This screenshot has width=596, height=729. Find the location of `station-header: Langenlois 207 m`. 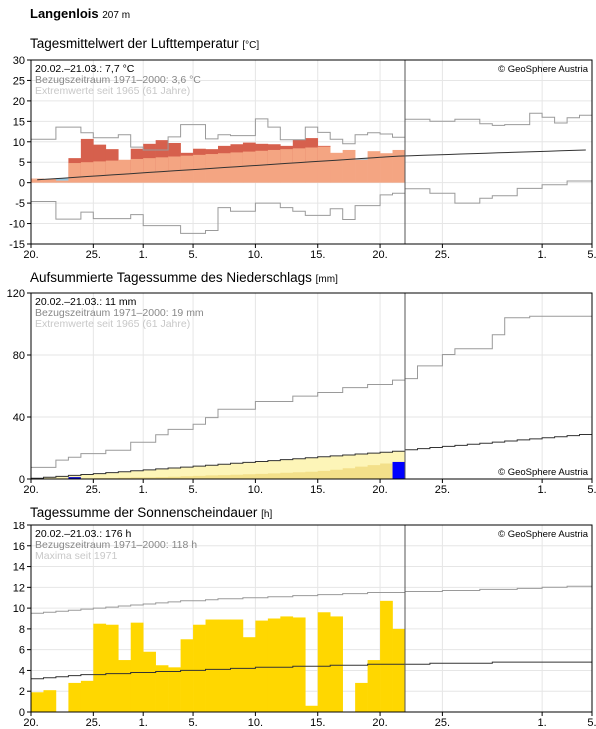

station-header: Langenlois 207 m is located at coordinates (80, 13).